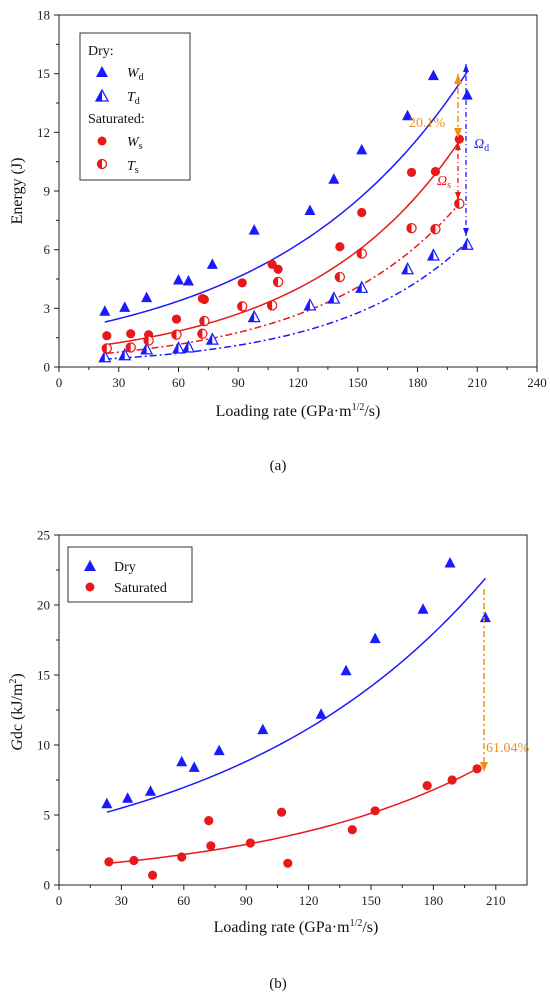  I want to click on y-tick-label: 20, so click(43, 605).